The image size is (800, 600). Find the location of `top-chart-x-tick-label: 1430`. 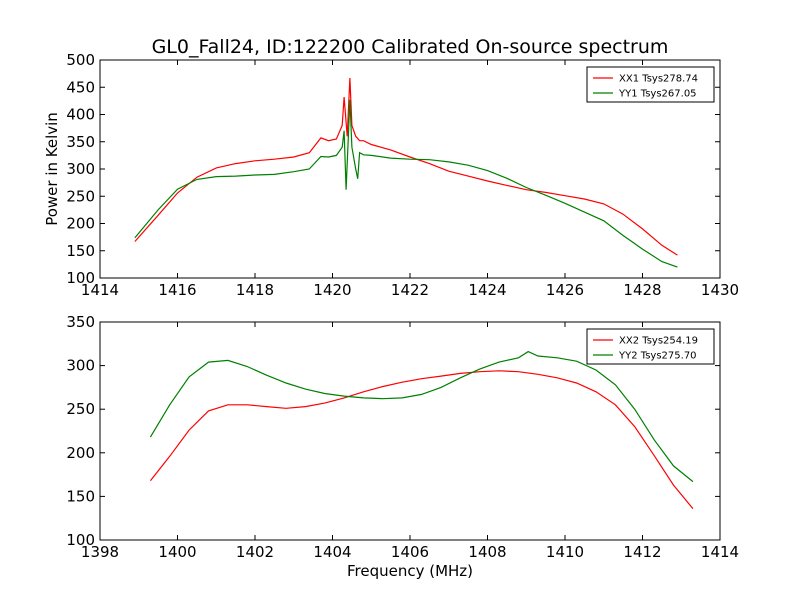

top-chart-x-tick-label: 1430 is located at coordinates (720, 290).